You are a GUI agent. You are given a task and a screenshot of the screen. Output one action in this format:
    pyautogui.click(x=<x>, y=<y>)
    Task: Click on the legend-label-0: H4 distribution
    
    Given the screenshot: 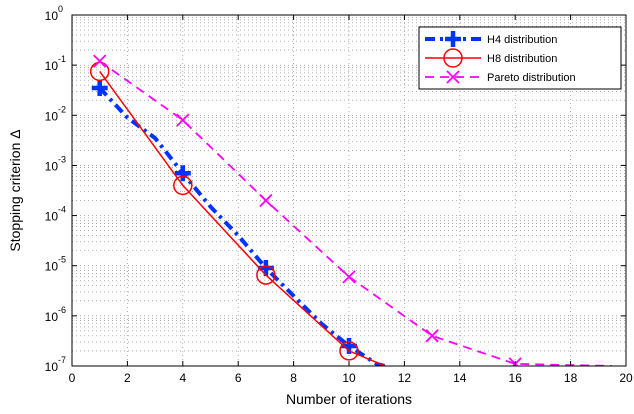 What is the action you would take?
    pyautogui.click(x=522, y=40)
    